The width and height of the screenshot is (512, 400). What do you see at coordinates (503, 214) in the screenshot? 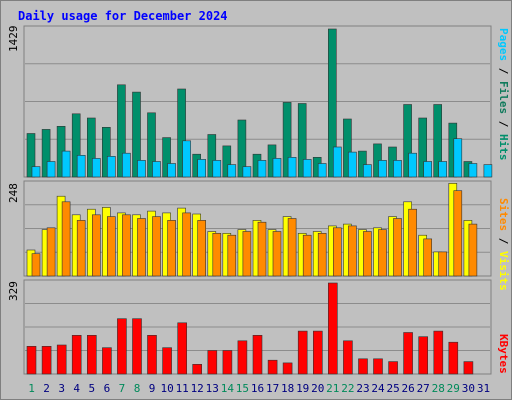
I see `legend-sites: Sites` at bounding box center [503, 214].